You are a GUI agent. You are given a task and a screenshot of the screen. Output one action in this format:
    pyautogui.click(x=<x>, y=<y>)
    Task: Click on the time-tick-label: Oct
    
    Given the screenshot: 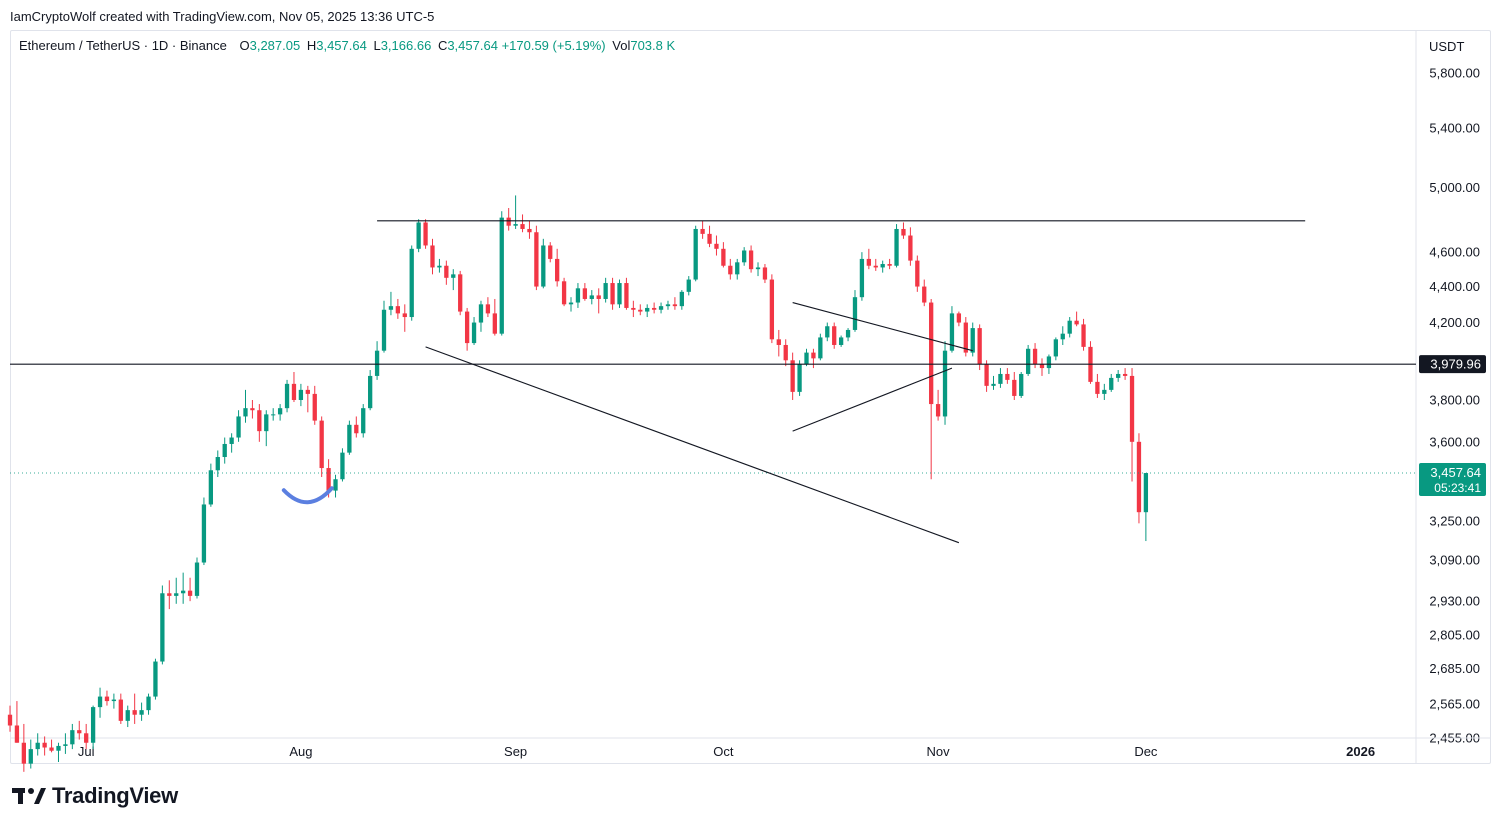 What is the action you would take?
    pyautogui.click(x=723, y=751)
    